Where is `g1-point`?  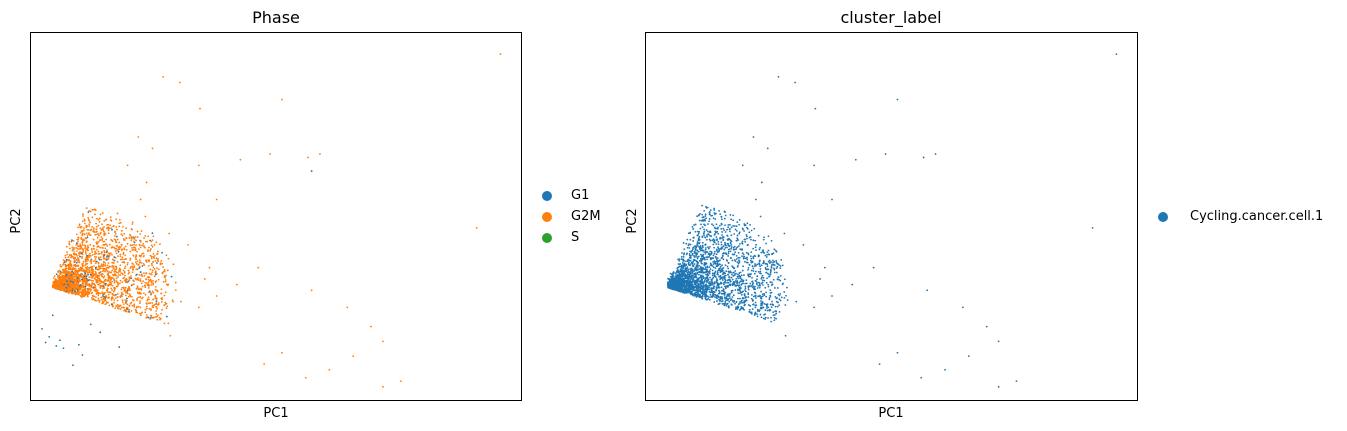
g1-point is located at coordinates (59, 340).